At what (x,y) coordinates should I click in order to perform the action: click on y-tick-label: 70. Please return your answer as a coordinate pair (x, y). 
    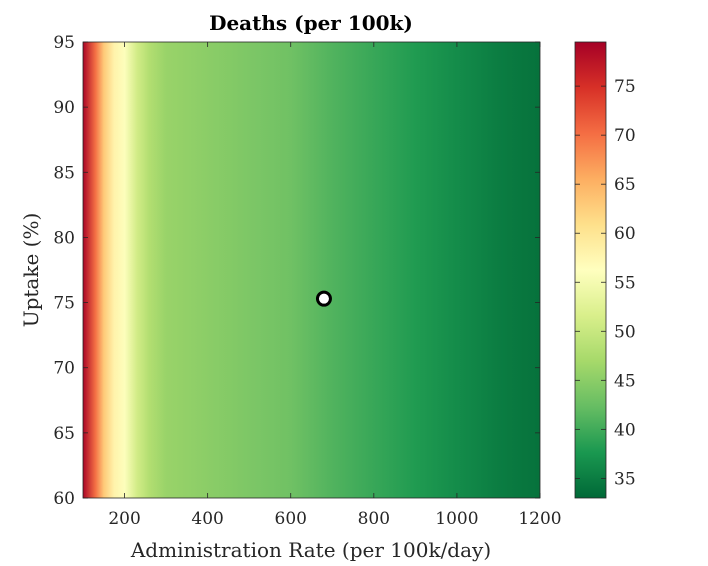
    Looking at the image, I should click on (64, 369).